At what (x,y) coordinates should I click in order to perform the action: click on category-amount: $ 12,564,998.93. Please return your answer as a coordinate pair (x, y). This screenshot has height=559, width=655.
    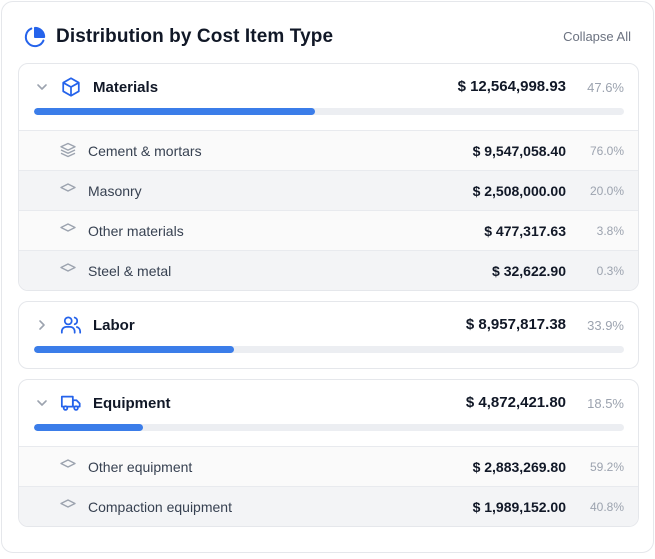
    Looking at the image, I should click on (511, 86).